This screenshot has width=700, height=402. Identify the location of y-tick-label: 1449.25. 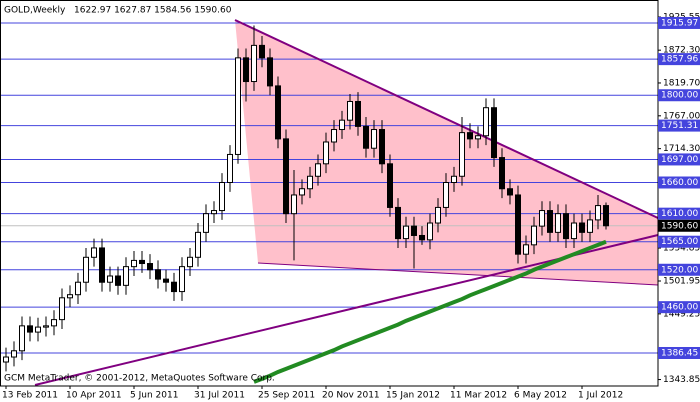
(681, 314).